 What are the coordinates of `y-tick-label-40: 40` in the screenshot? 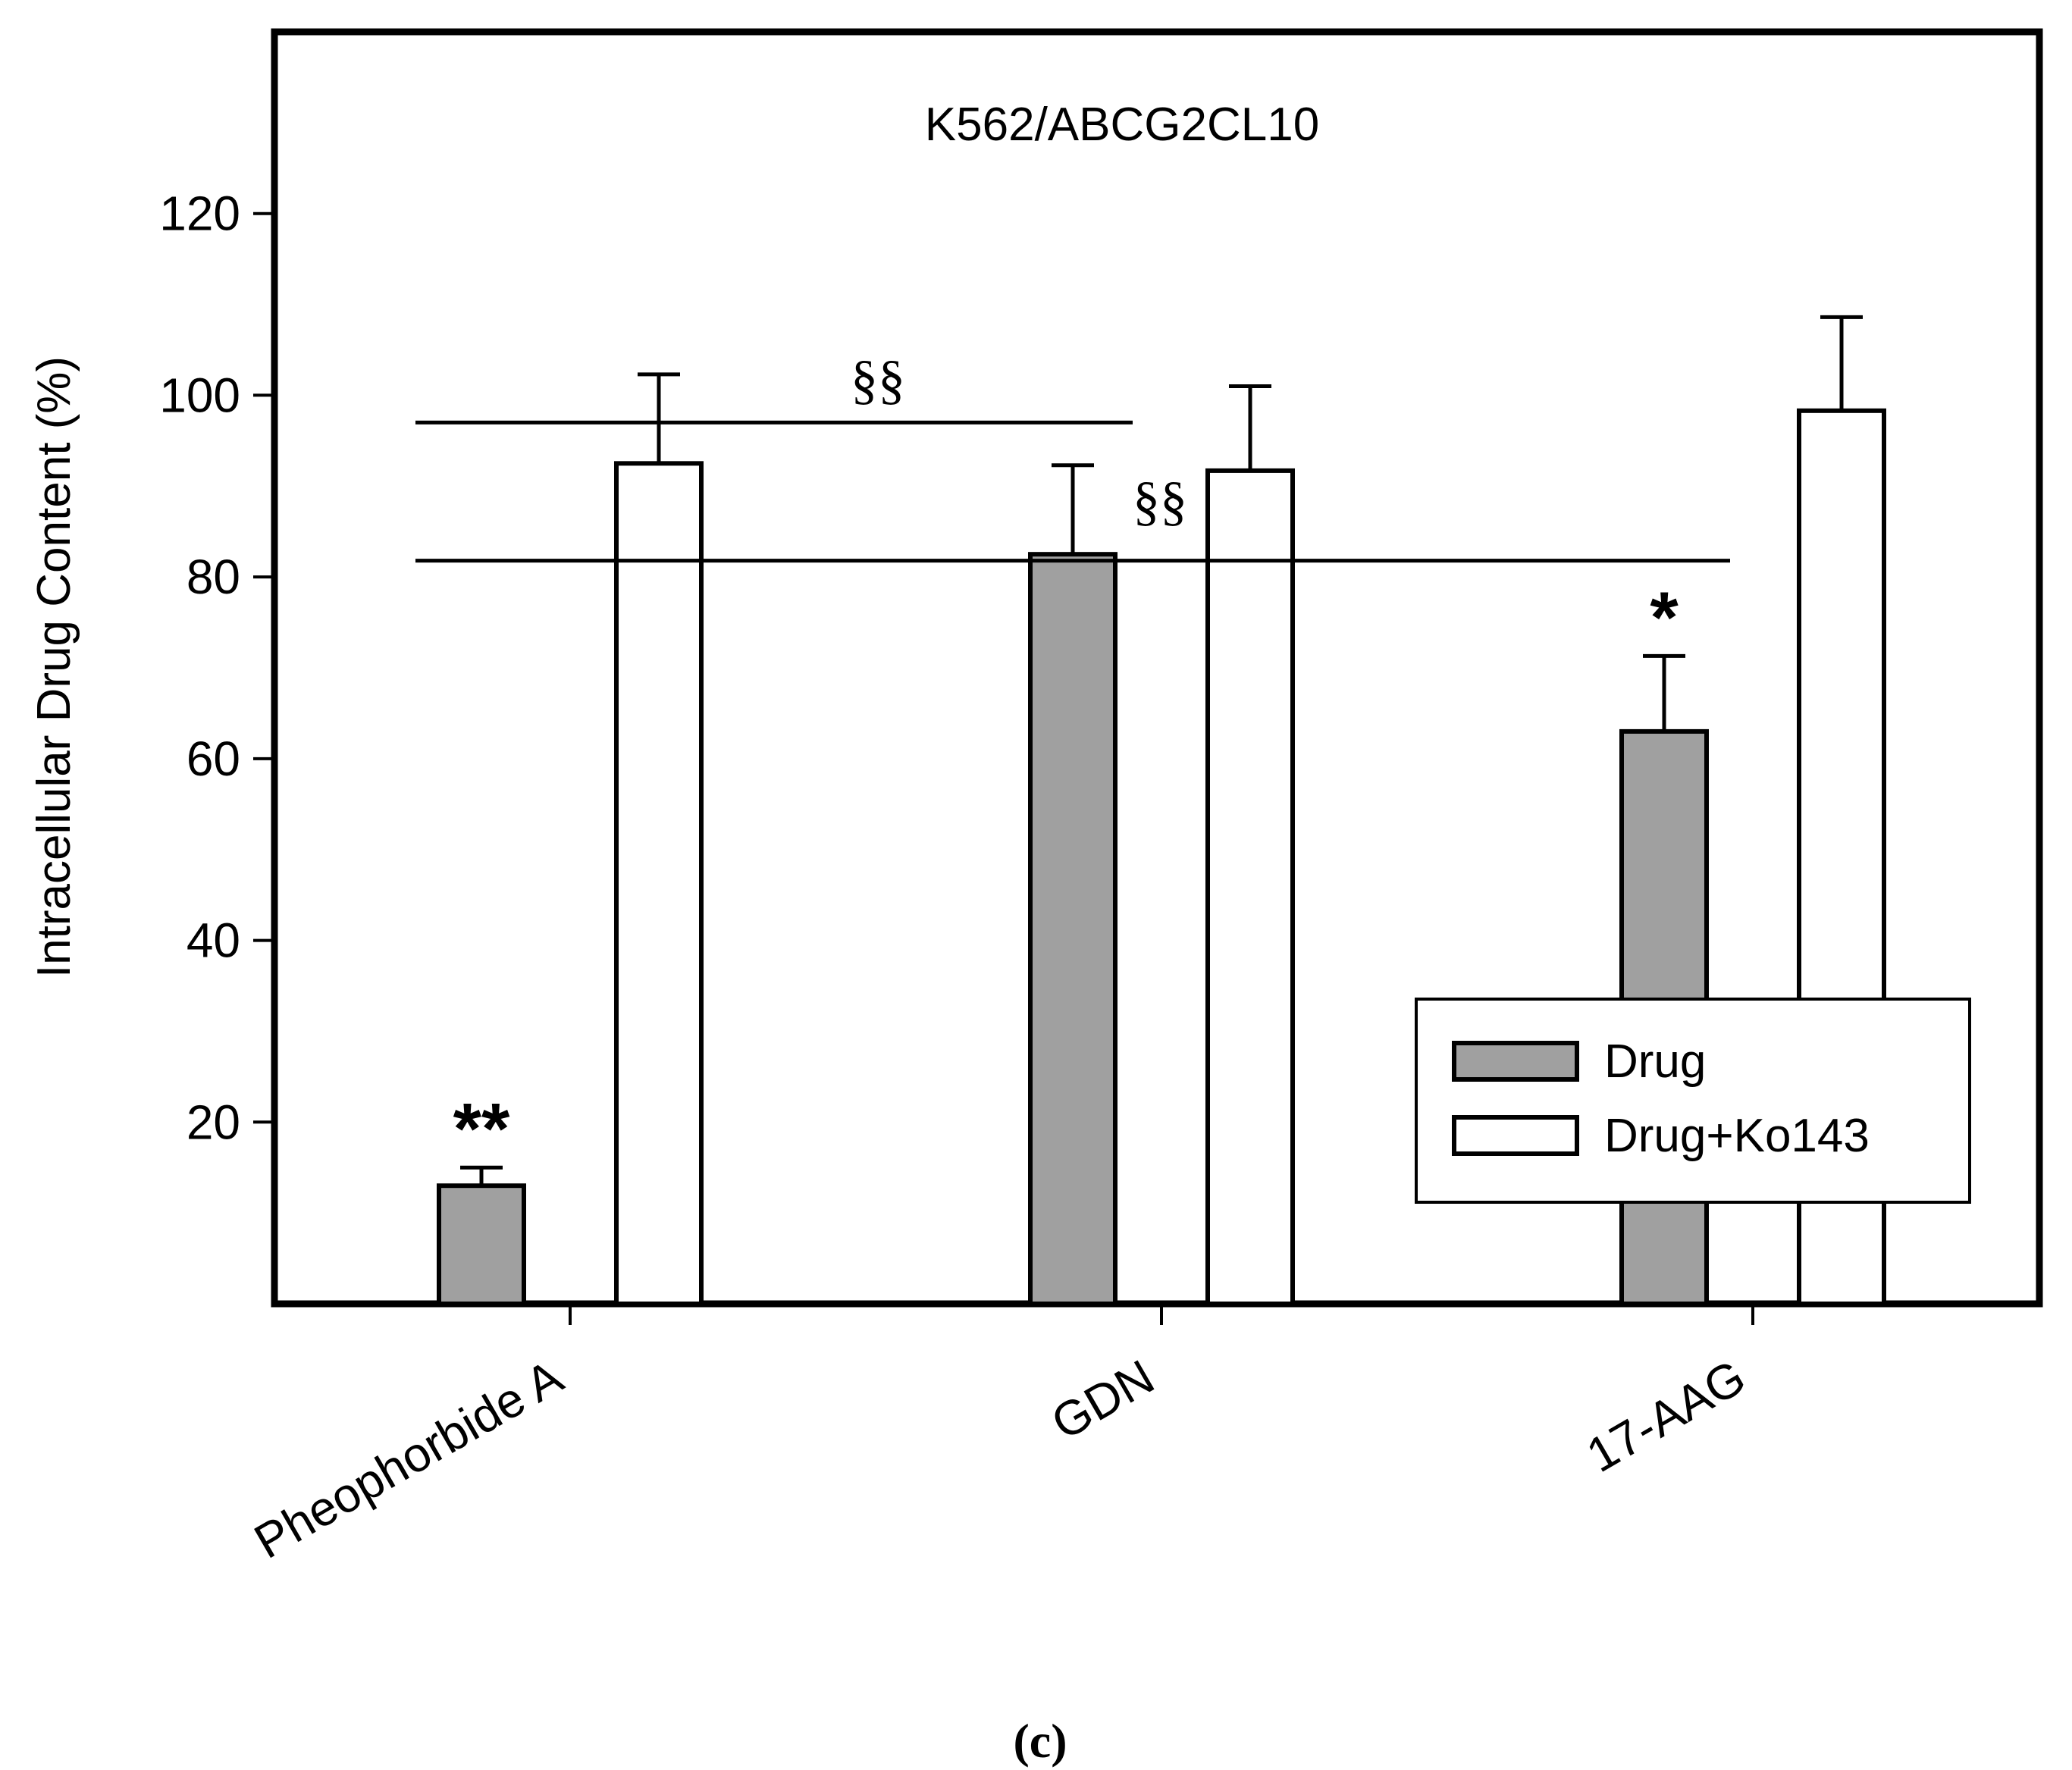 It's located at (213, 940).